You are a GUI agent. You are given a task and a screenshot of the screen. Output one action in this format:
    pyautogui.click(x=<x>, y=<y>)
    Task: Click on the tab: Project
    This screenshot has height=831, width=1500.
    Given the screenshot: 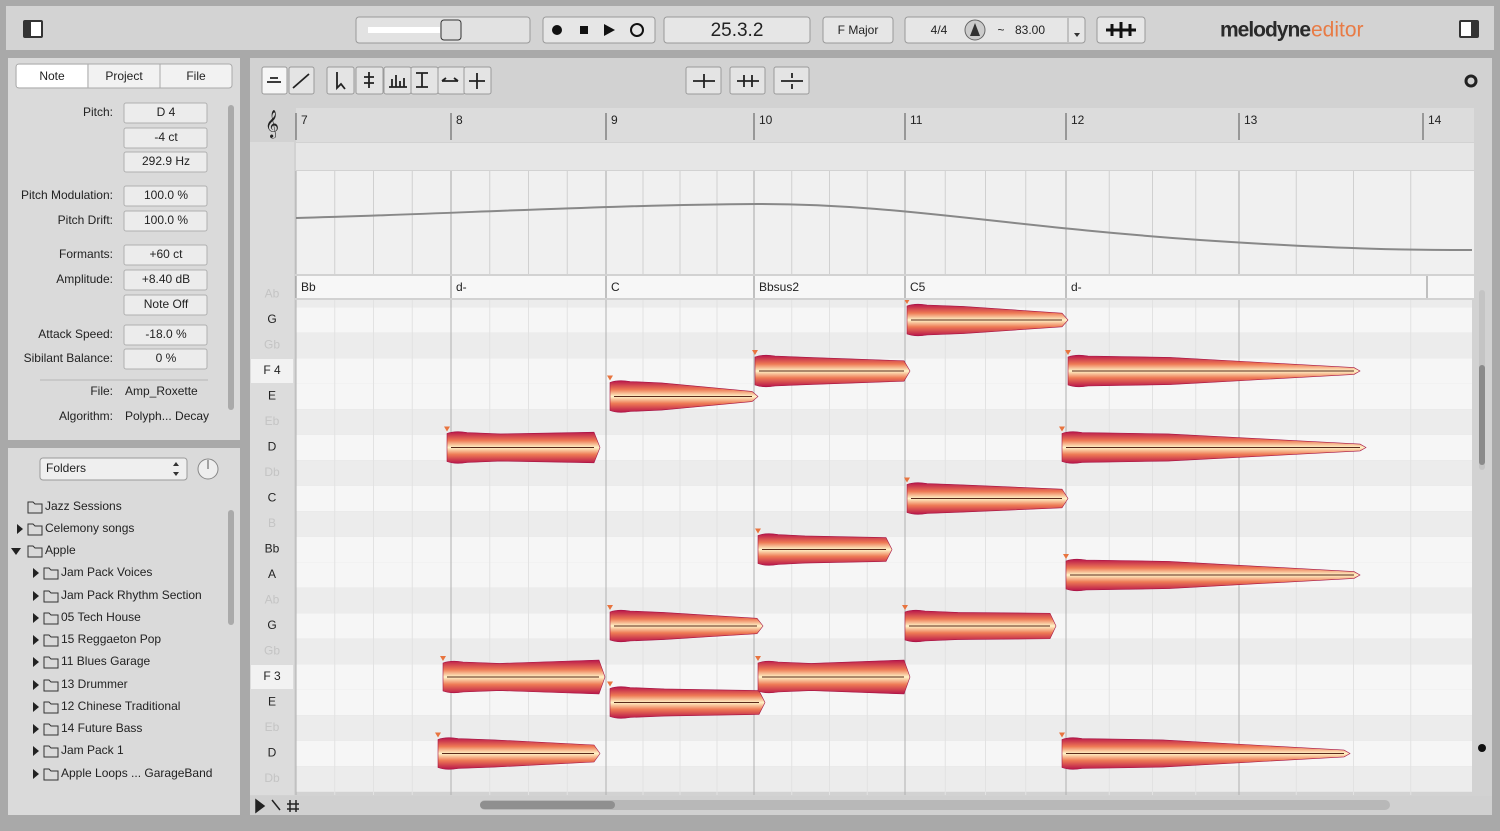 What is the action you would take?
    pyautogui.click(x=124, y=76)
    